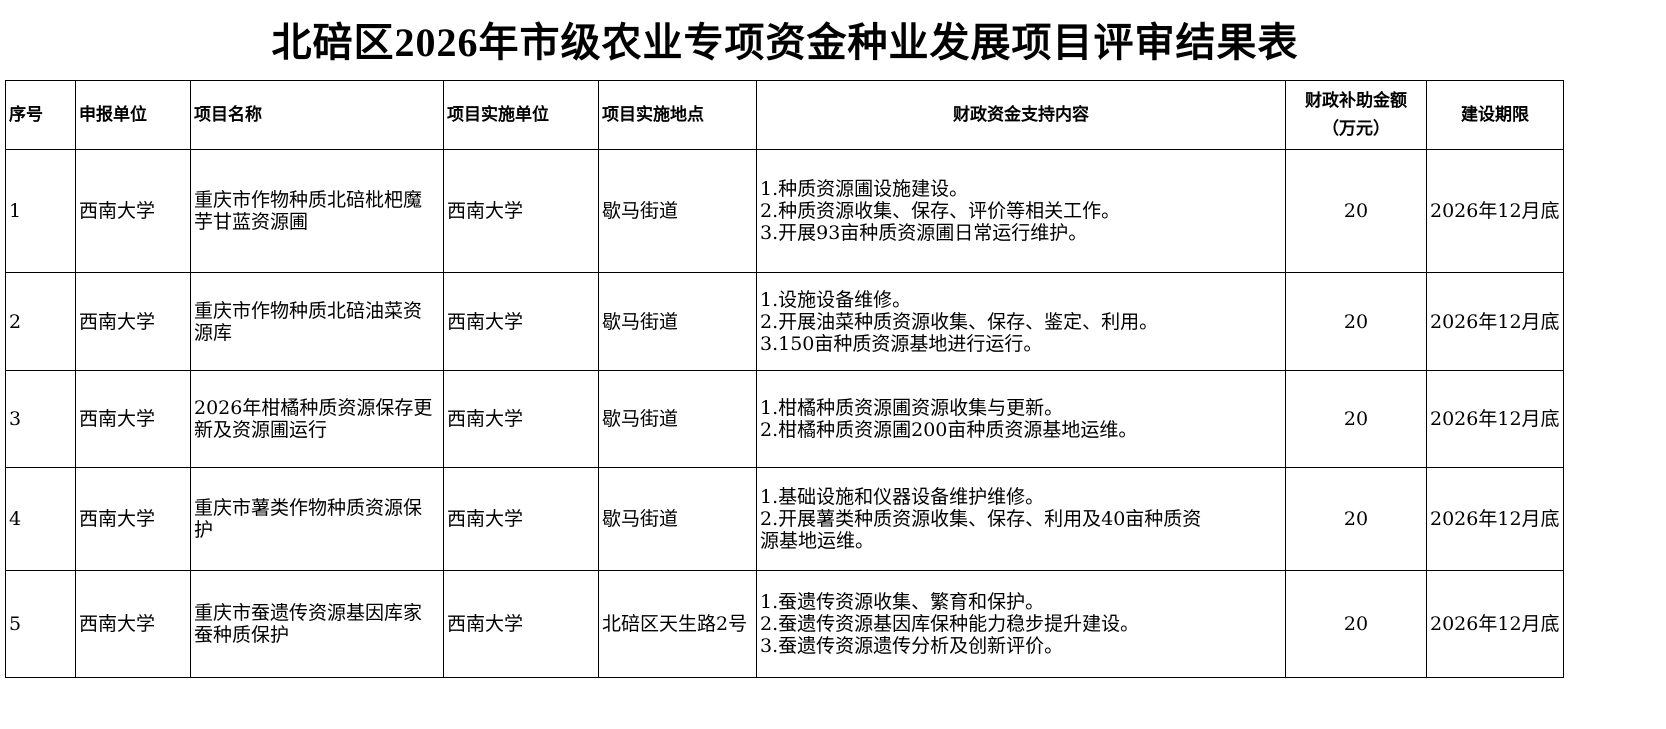 The width and height of the screenshot is (1666, 729). What do you see at coordinates (981, 519) in the screenshot?
I see `content-line: 2.开展薯类种质资源收集、保存、利用及40亩种质资` at bounding box center [981, 519].